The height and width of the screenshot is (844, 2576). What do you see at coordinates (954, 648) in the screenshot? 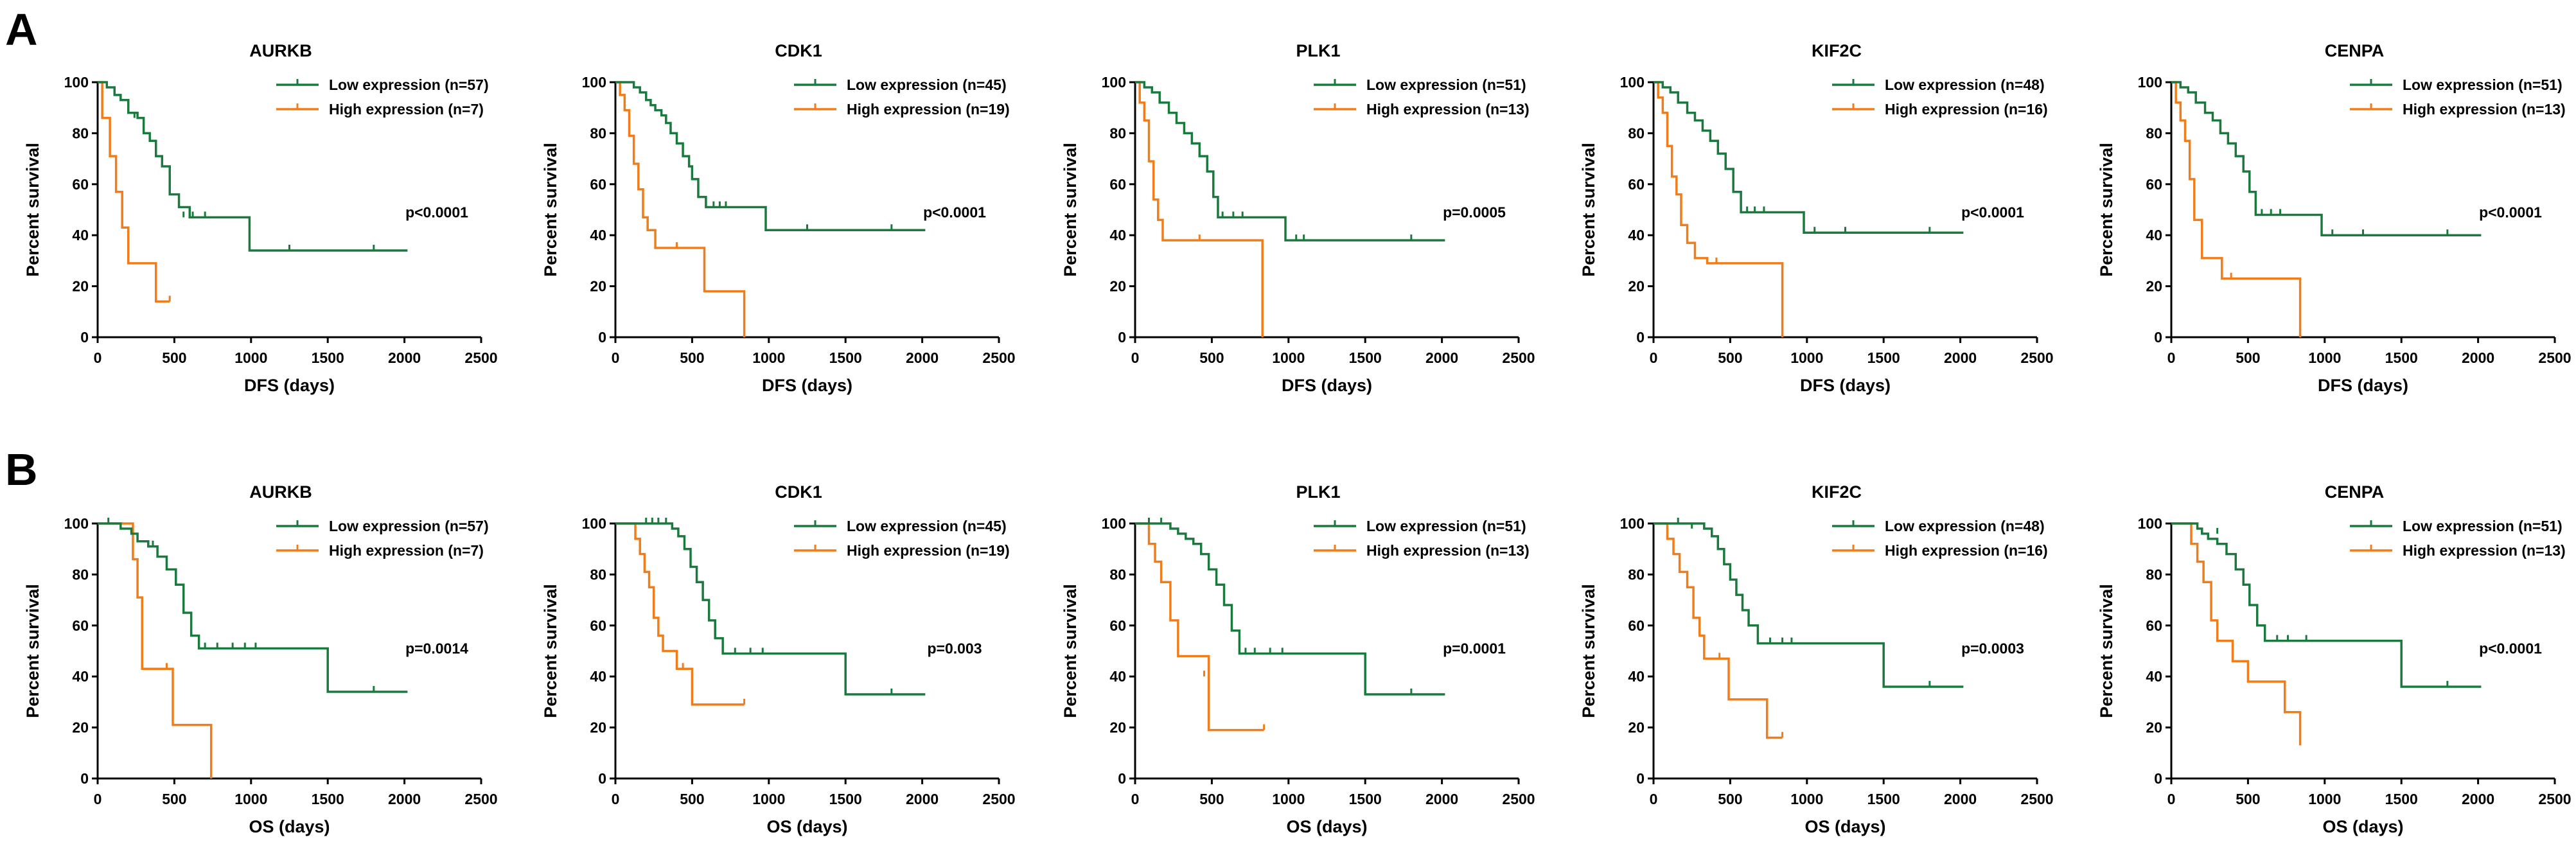
I see `p-value: p=0.003` at bounding box center [954, 648].